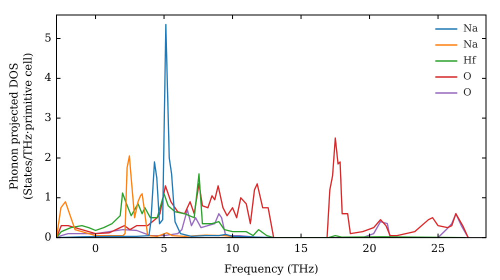 The height and width of the screenshot is (280, 500). Describe the element at coordinates (233, 249) in the screenshot. I see `x-tick-label: 10` at that location.